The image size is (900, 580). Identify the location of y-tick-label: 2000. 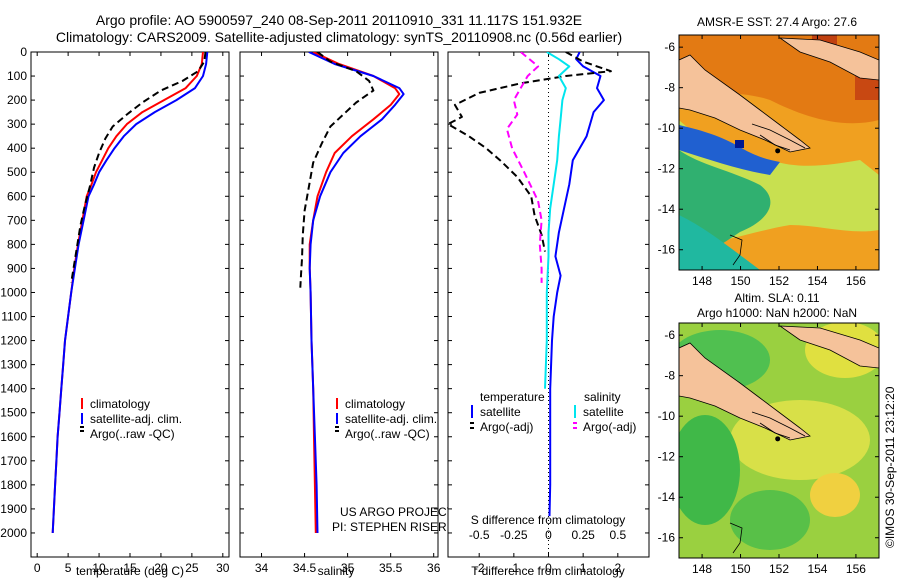
(13, 533).